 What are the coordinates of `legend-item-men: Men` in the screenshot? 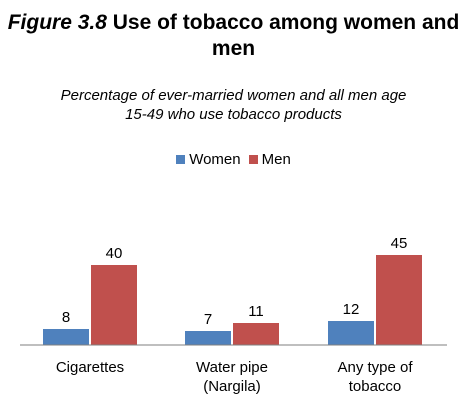 It's located at (269, 159).